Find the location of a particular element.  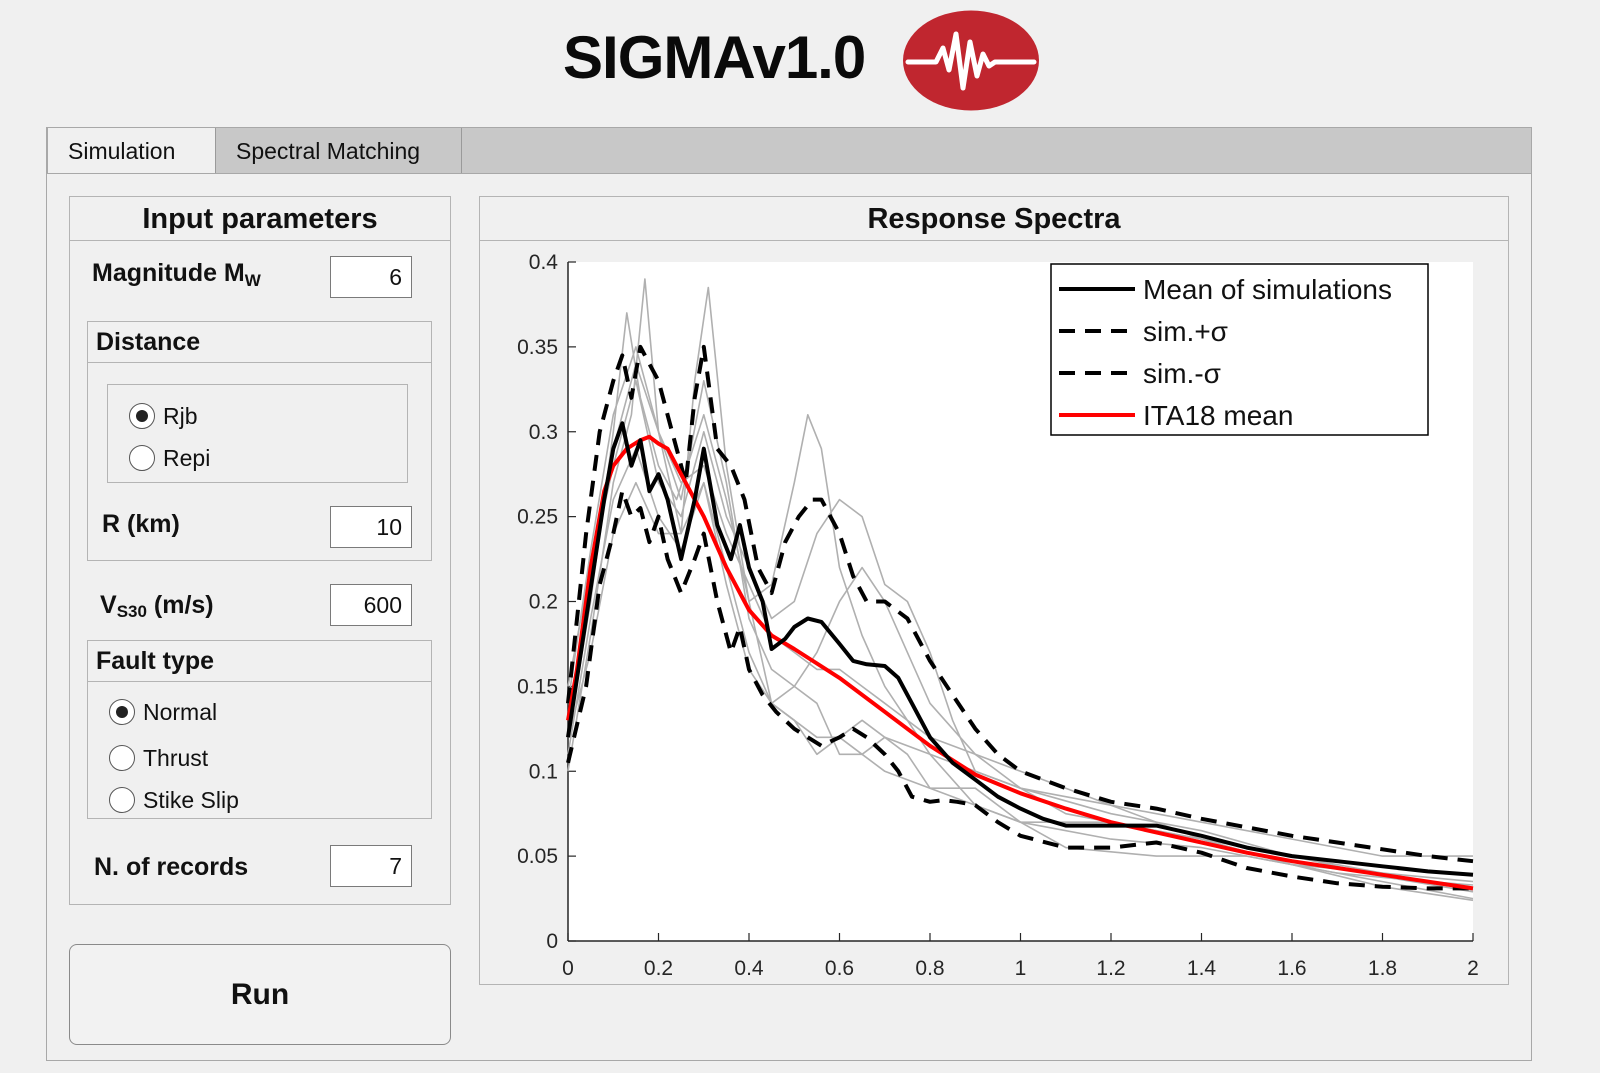

legend-label-2: sim.+σ is located at coordinates (1185, 331).